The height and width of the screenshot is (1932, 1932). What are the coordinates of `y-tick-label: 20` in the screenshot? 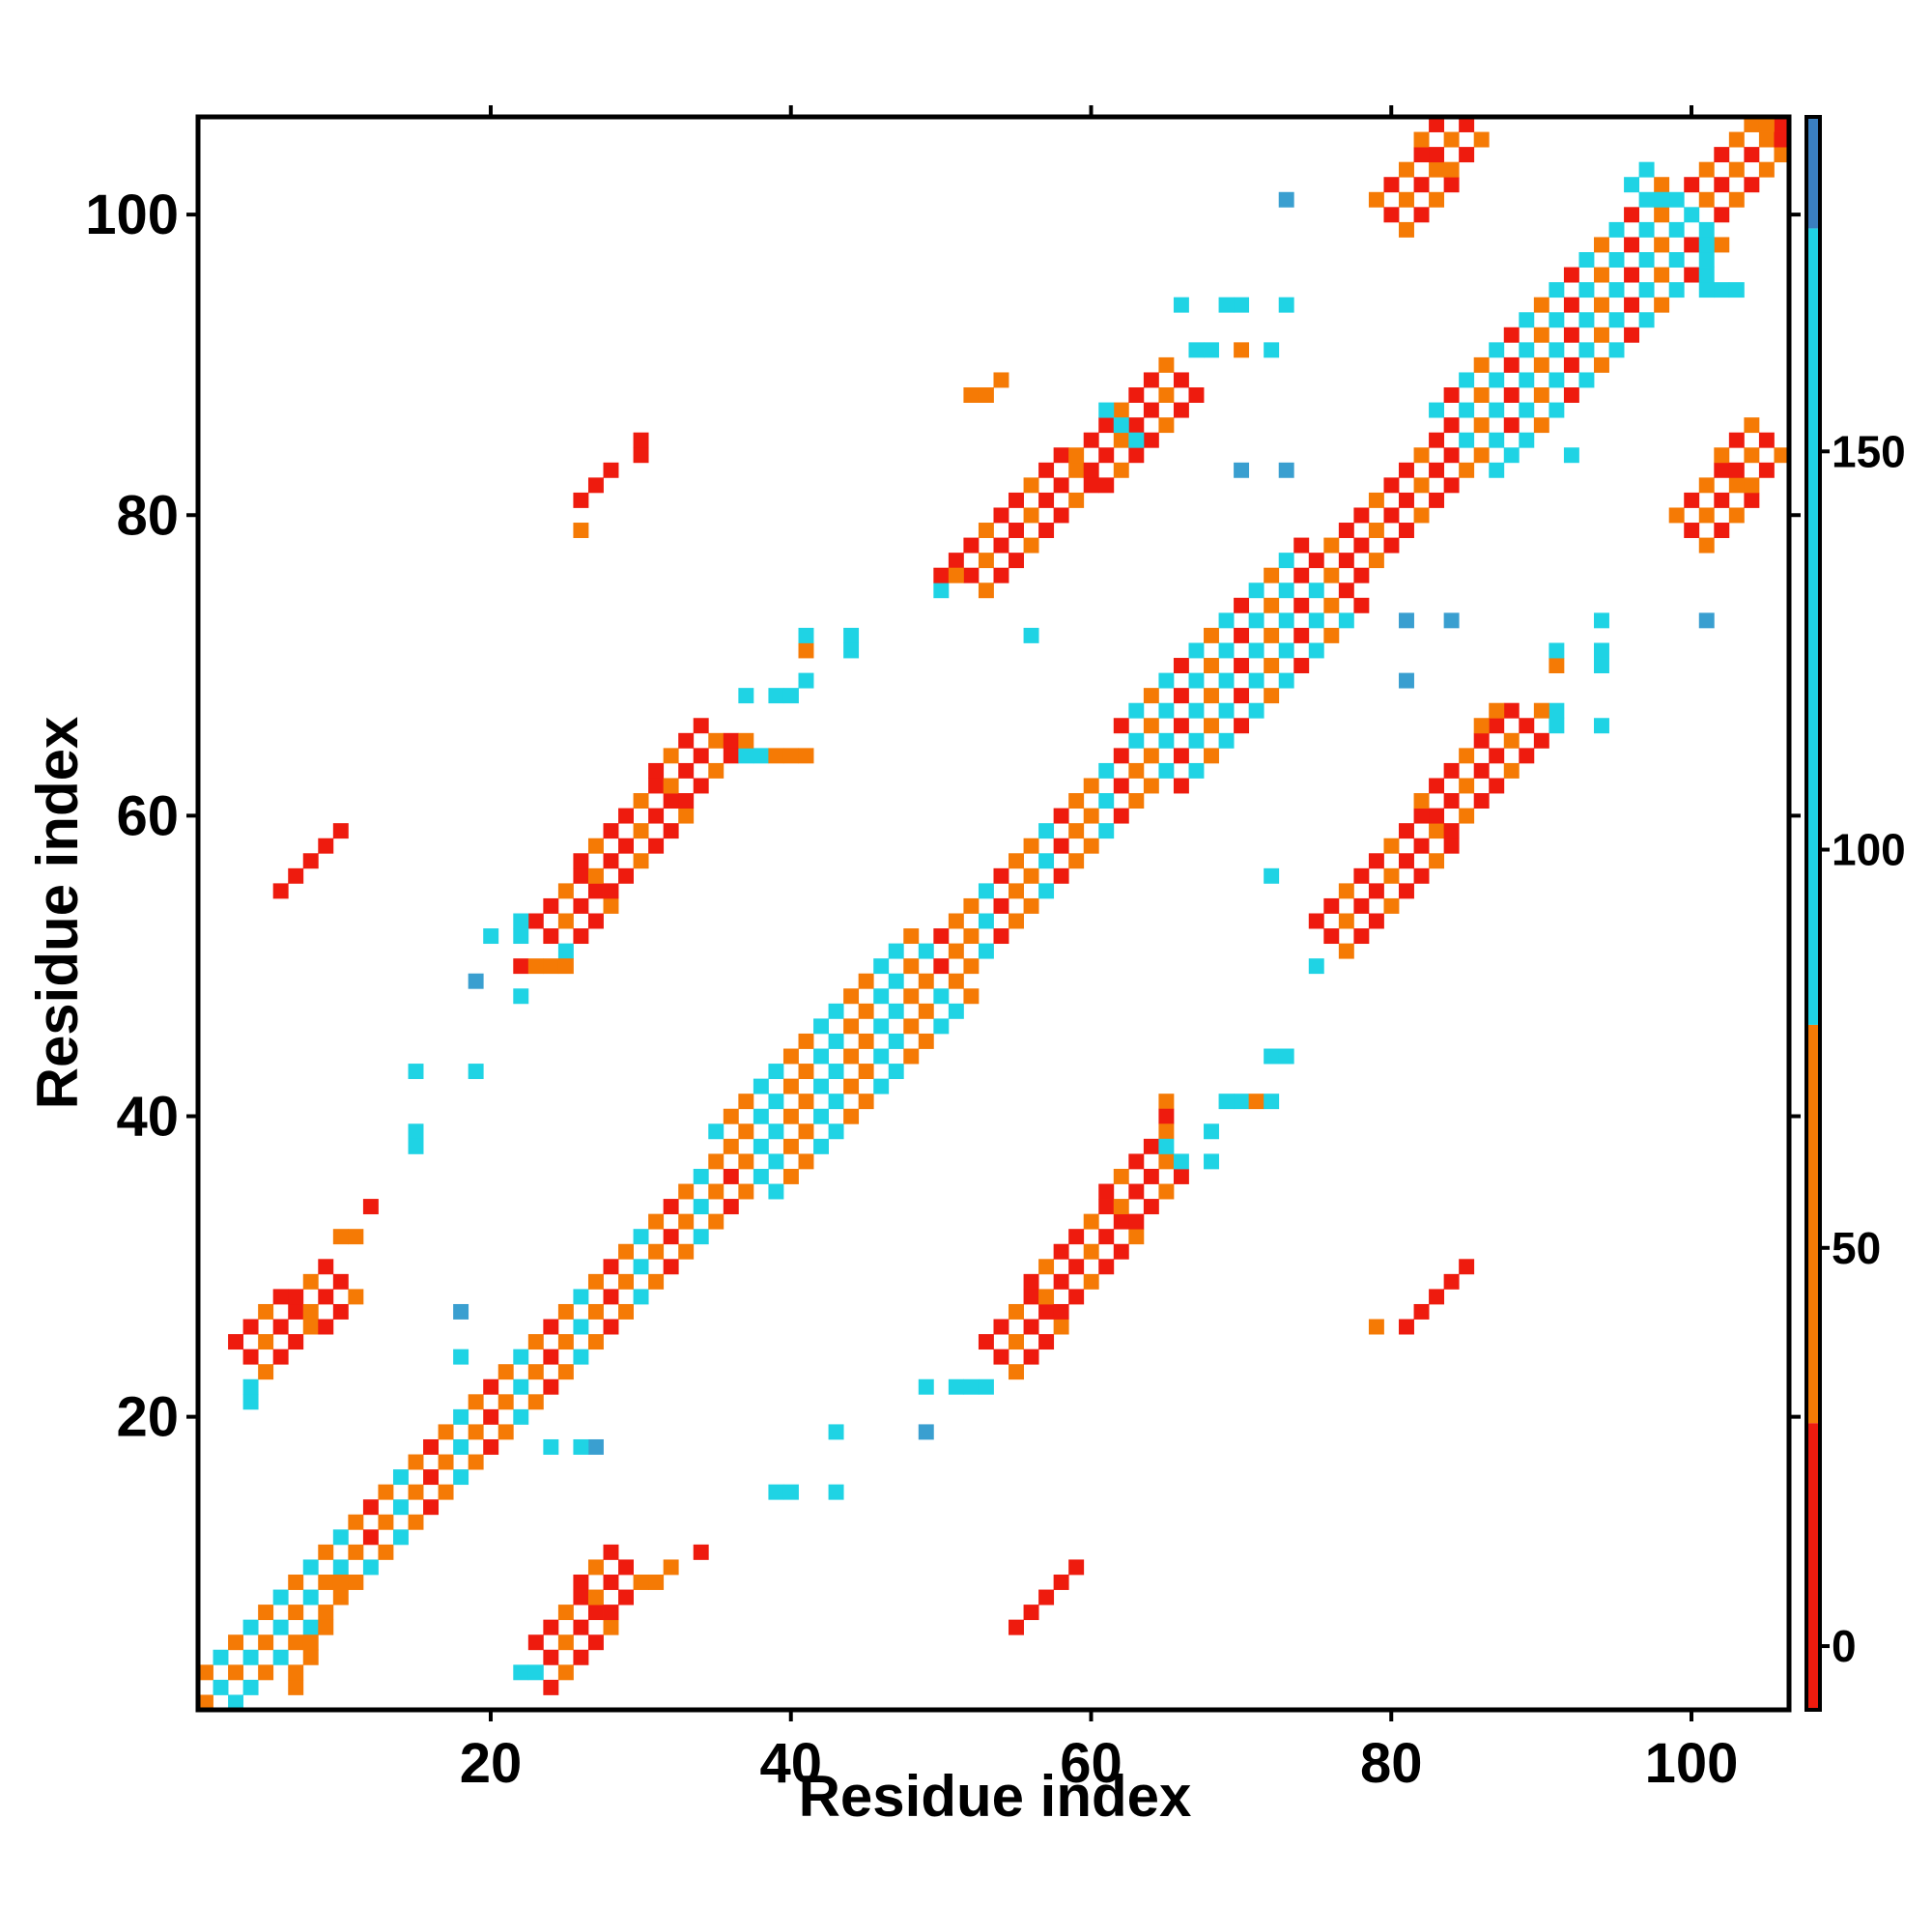 It's located at (147, 1417).